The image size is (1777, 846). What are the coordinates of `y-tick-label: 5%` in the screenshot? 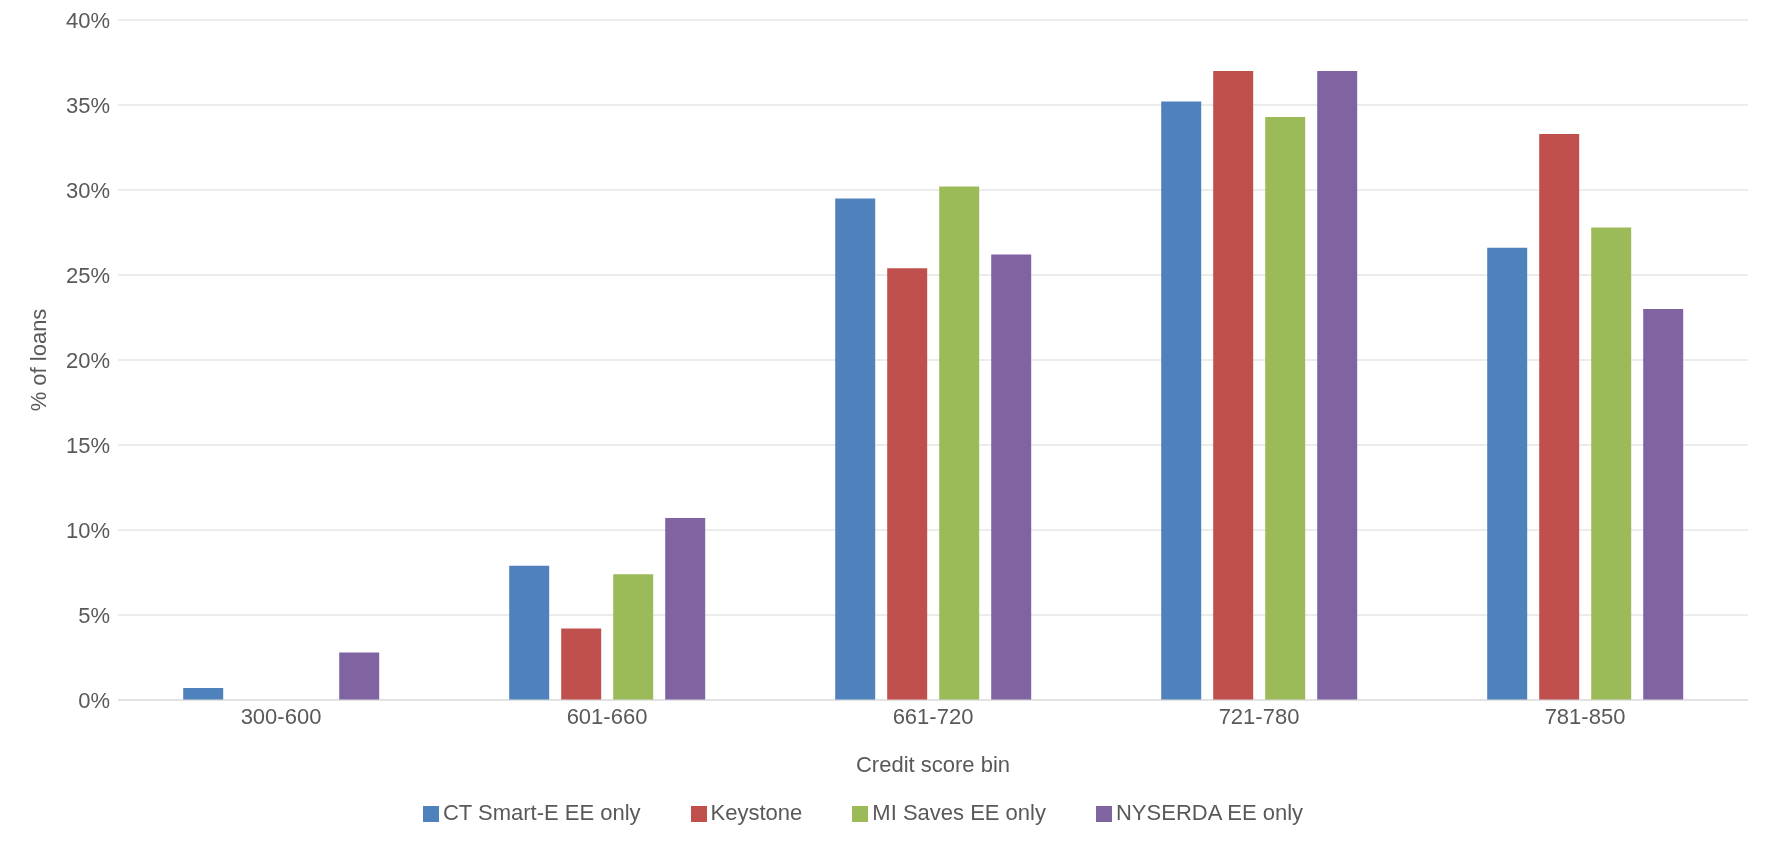 It's located at (94, 615).